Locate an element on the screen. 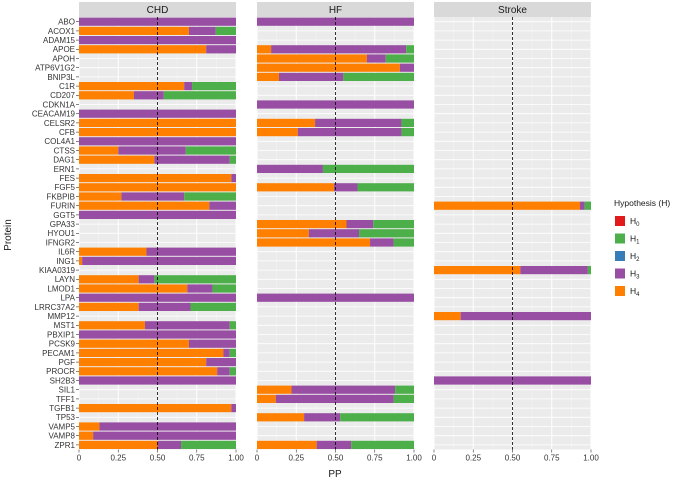  bar-chd-pgf-h3 is located at coordinates (221, 362).